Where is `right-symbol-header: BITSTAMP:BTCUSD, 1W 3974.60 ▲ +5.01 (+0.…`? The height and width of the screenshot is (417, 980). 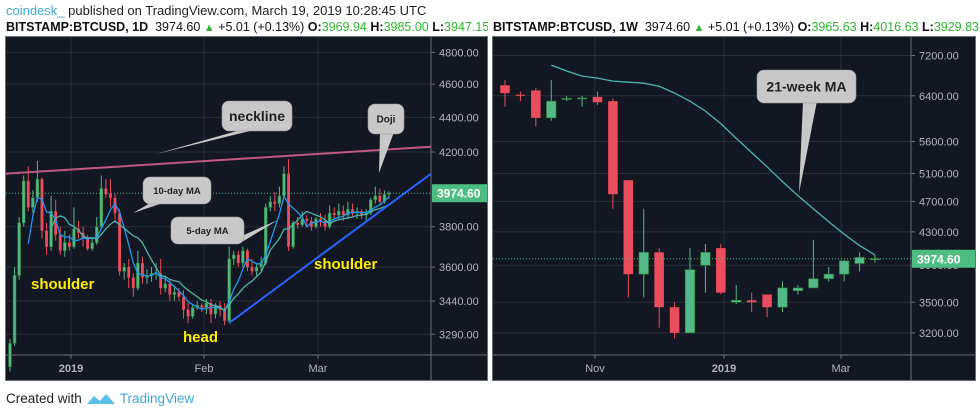
right-symbol-header: BITSTAMP:BTCUSD, 1W 3974.60 ▲ +5.01 (+0.… is located at coordinates (736, 27).